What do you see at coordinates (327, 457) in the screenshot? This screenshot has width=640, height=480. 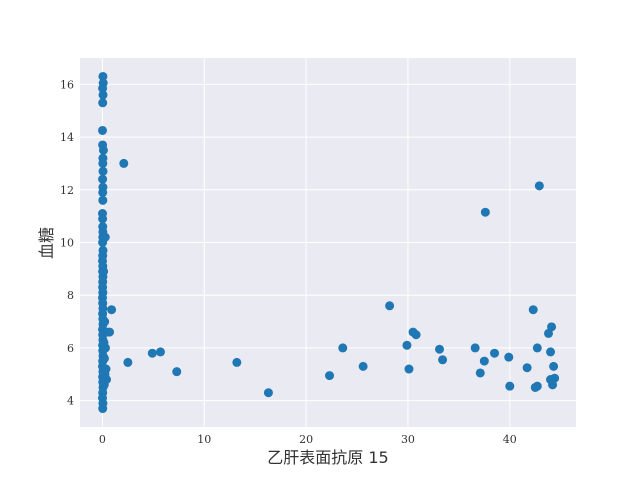 I see `x-axis-label: 乙肝表面抗原 15` at bounding box center [327, 457].